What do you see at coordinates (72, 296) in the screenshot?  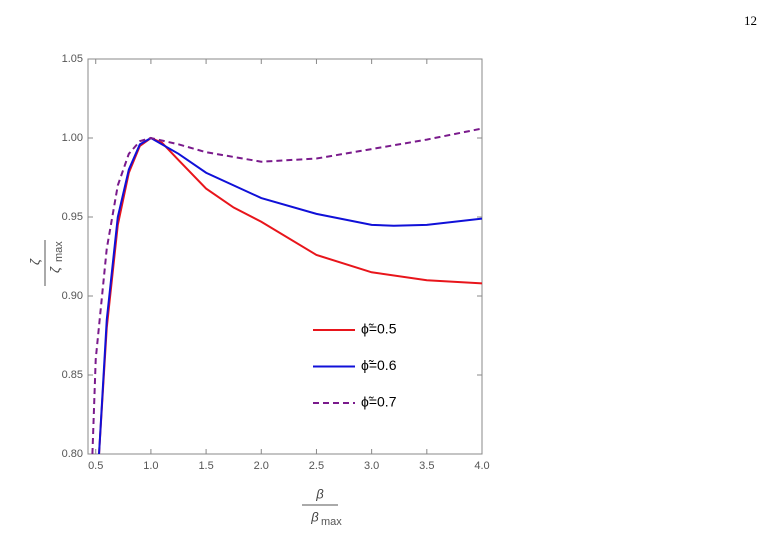 I see `y-tick-label: 0.90` at bounding box center [72, 296].